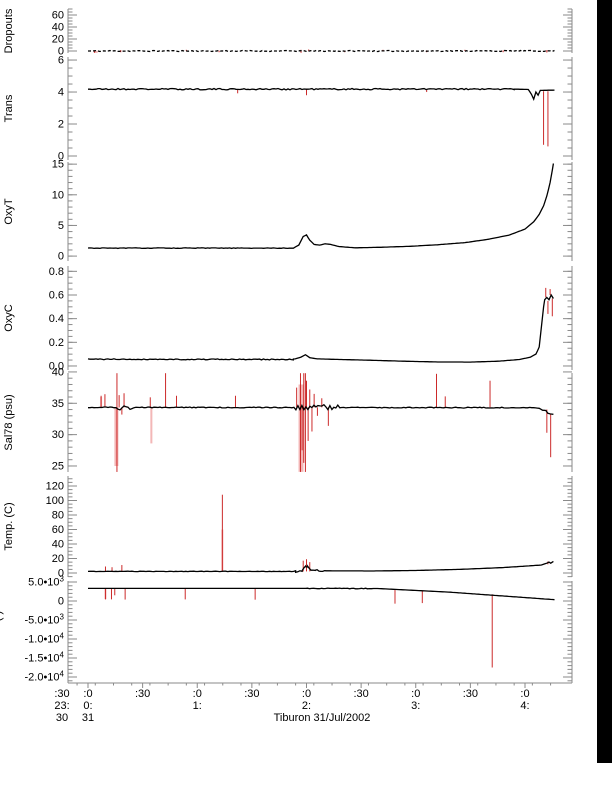 This screenshot has height=785, width=612. What do you see at coordinates (322, 718) in the screenshot?
I see `x-axis-title: Tiburon 31/Jul/2002` at bounding box center [322, 718].